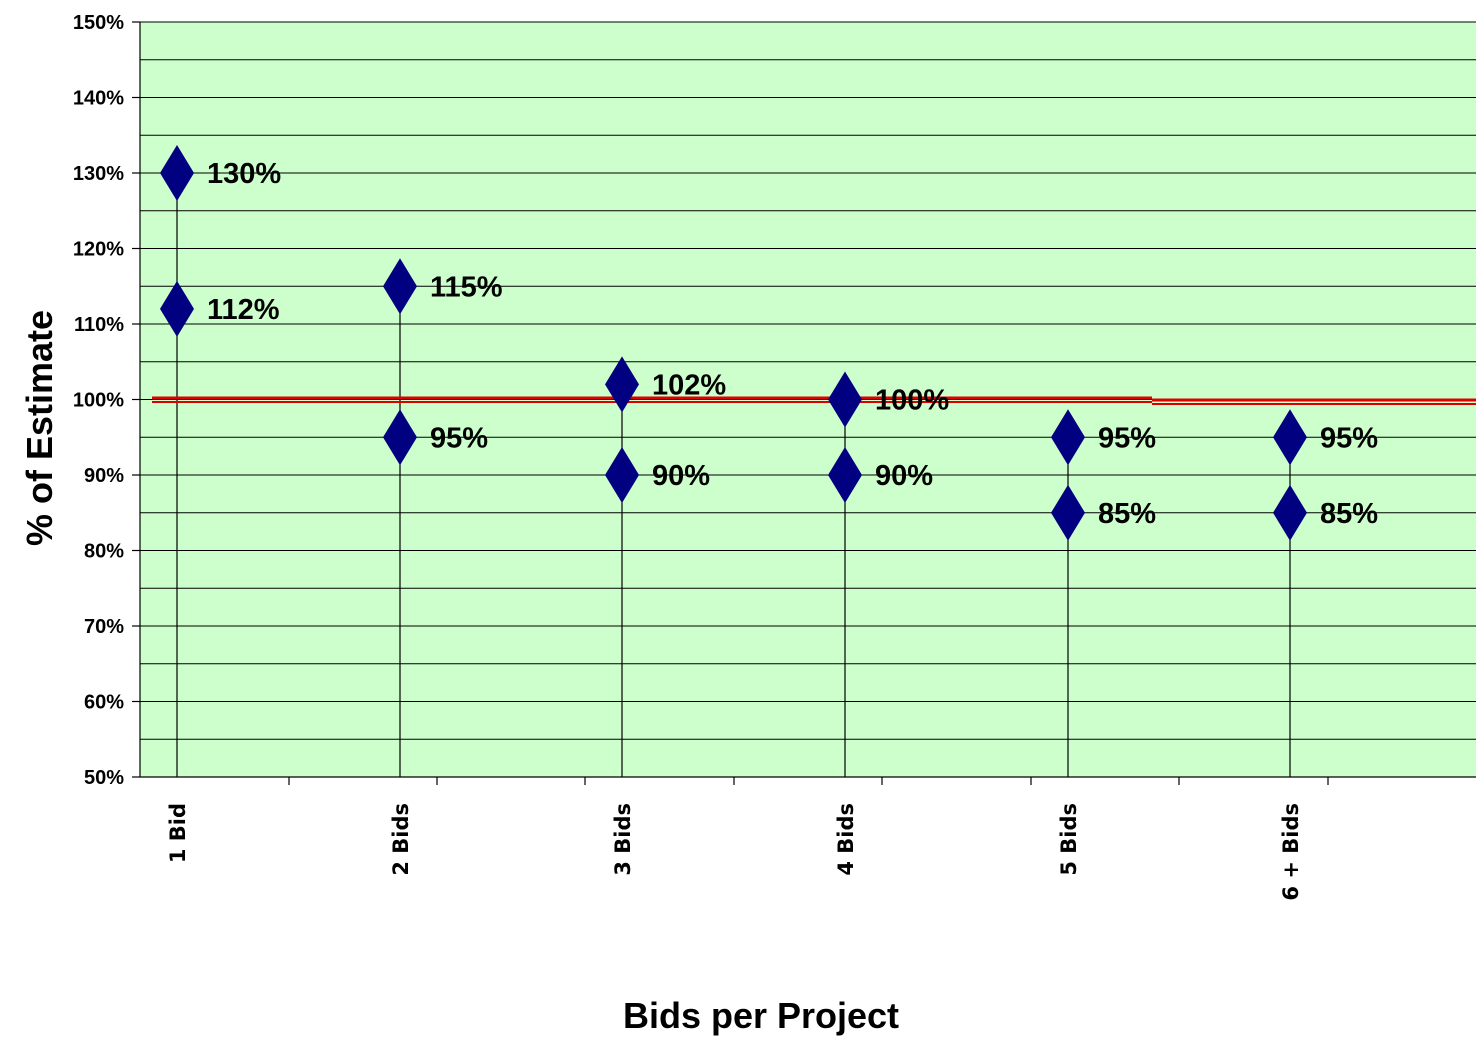  Describe the element at coordinates (846, 839) in the screenshot. I see `category-label: 4 Bids` at that location.